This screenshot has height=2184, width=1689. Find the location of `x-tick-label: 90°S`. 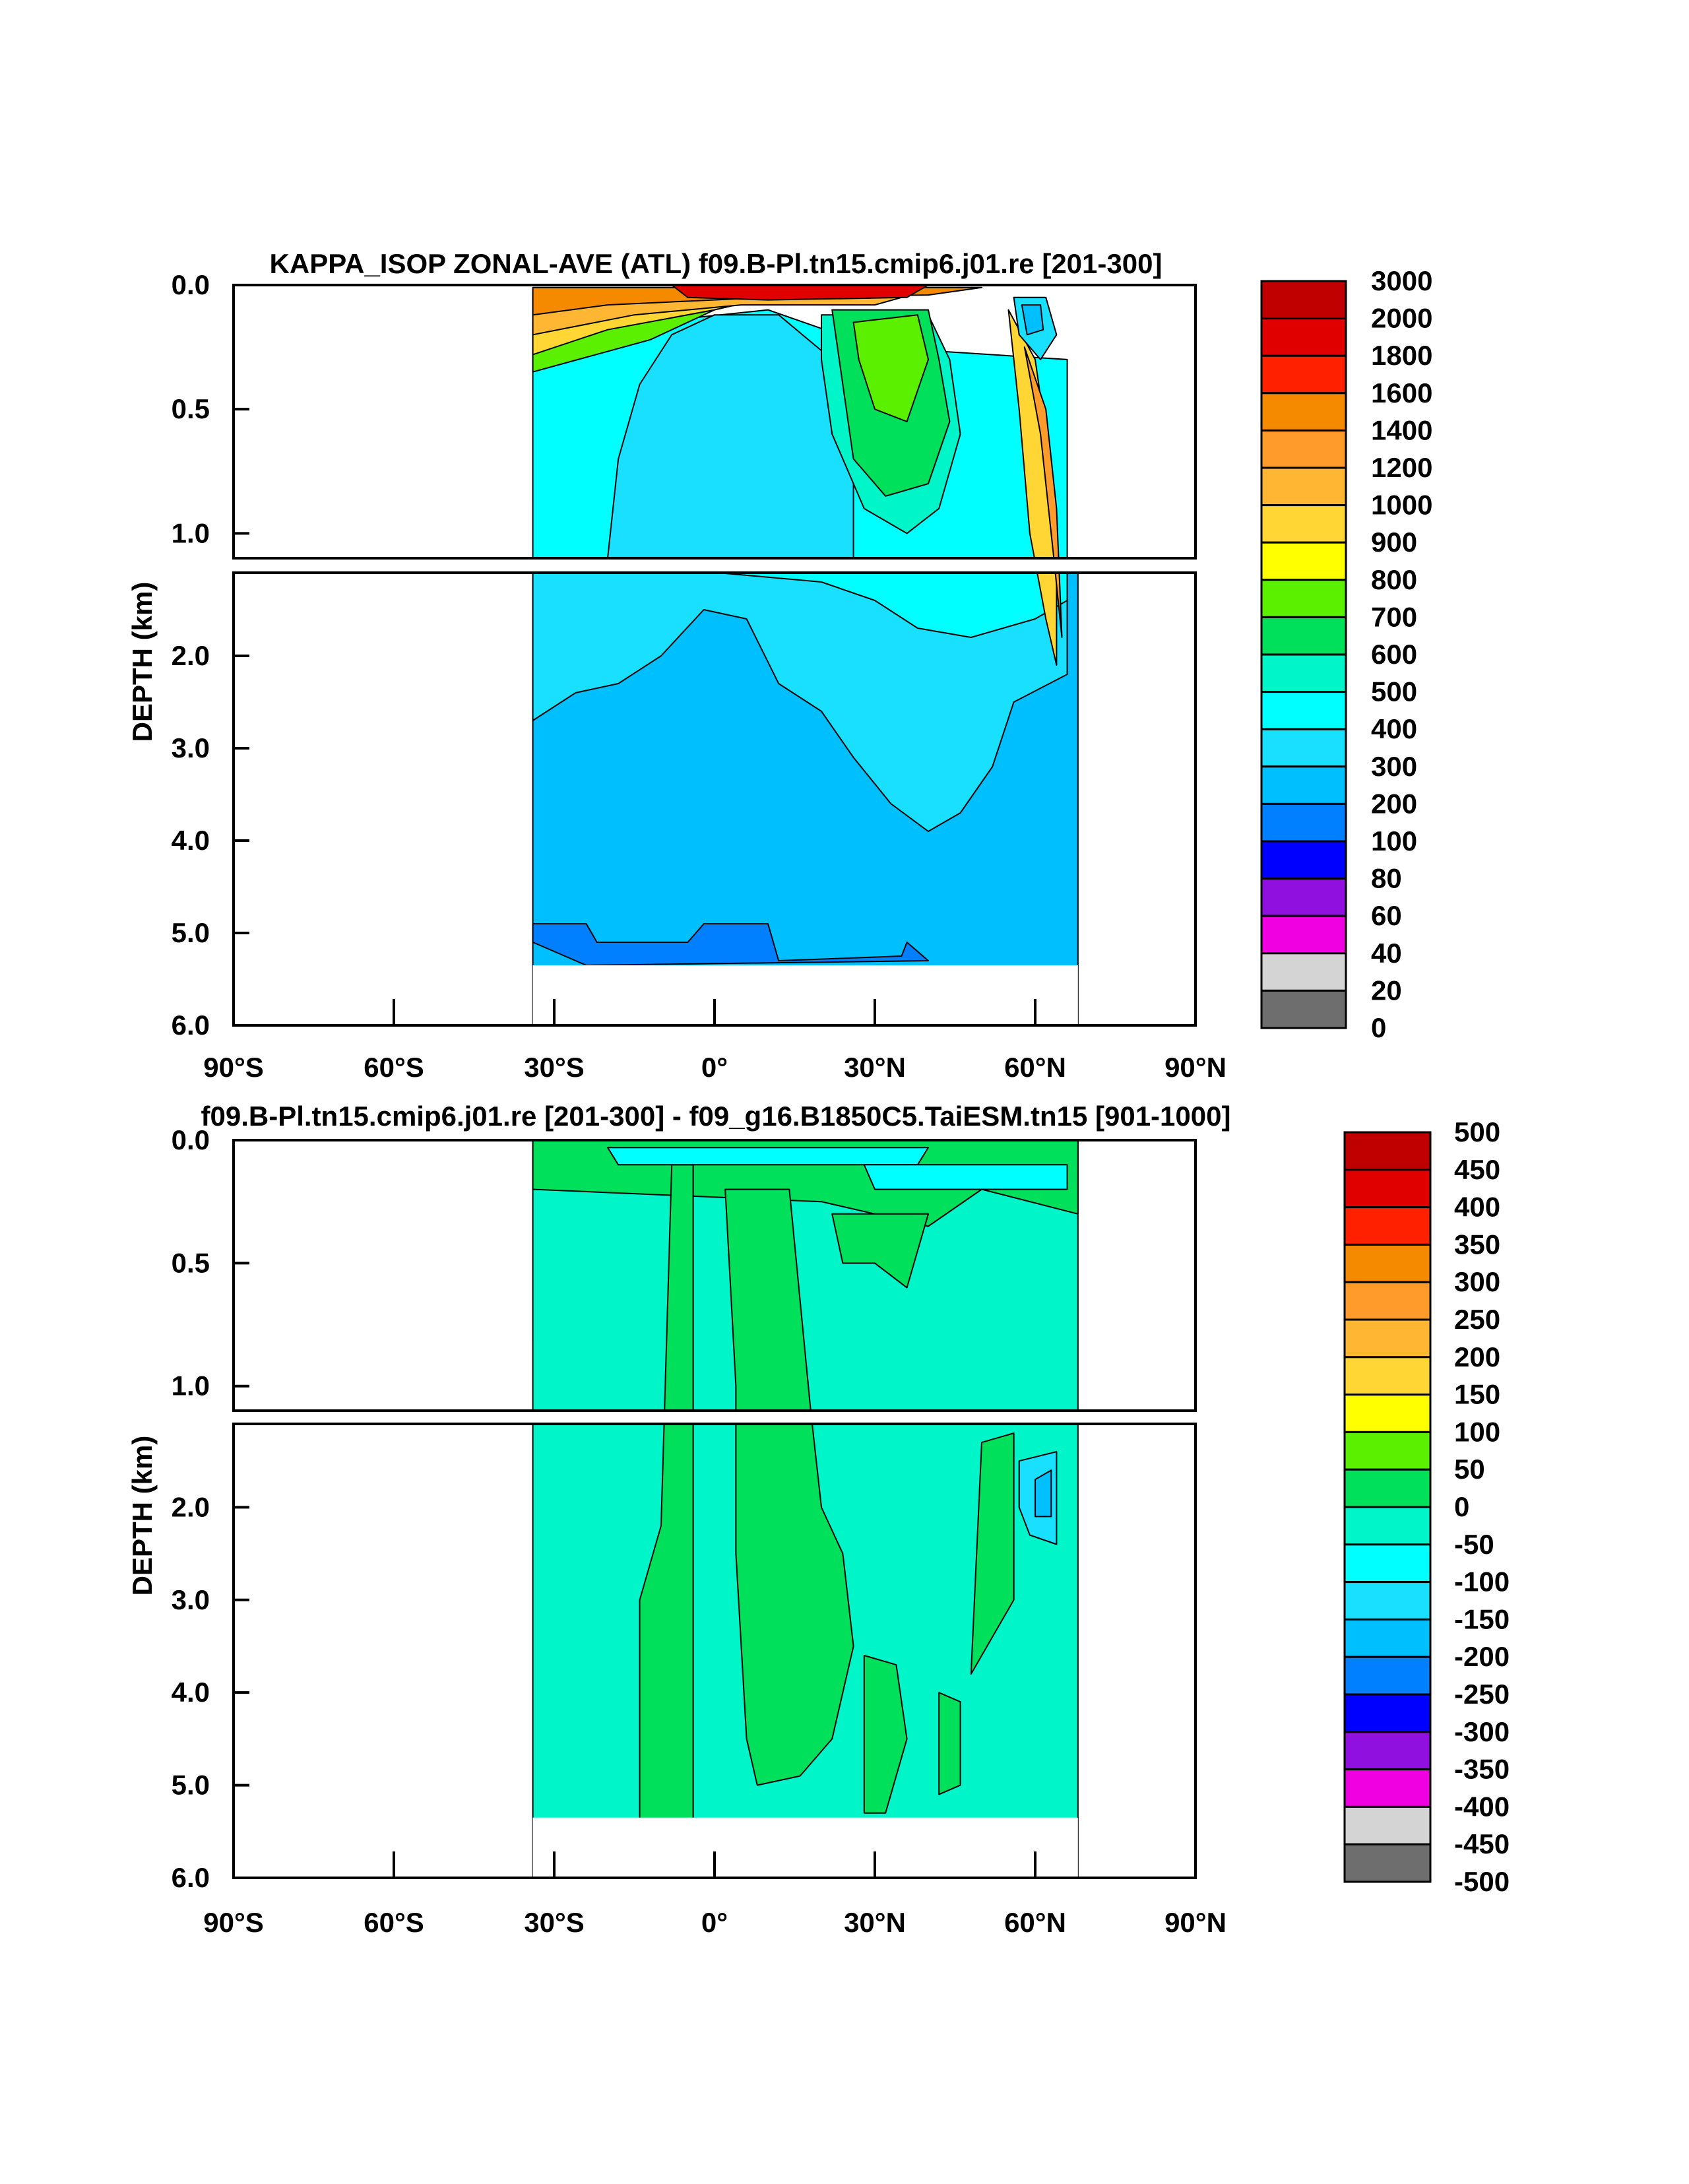

x-tick-label: 90°S is located at coordinates (233, 1067).